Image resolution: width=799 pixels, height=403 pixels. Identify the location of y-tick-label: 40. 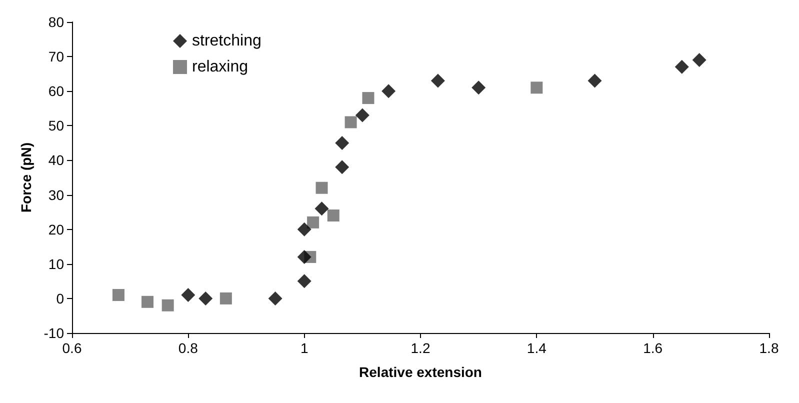
(56, 160).